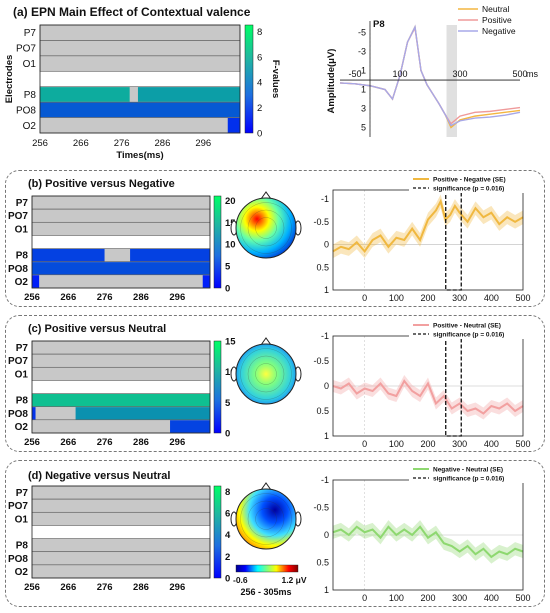  What do you see at coordinates (468, 470) in the screenshot?
I see `legend-label: Negative - Neutral (SE)` at bounding box center [468, 470].